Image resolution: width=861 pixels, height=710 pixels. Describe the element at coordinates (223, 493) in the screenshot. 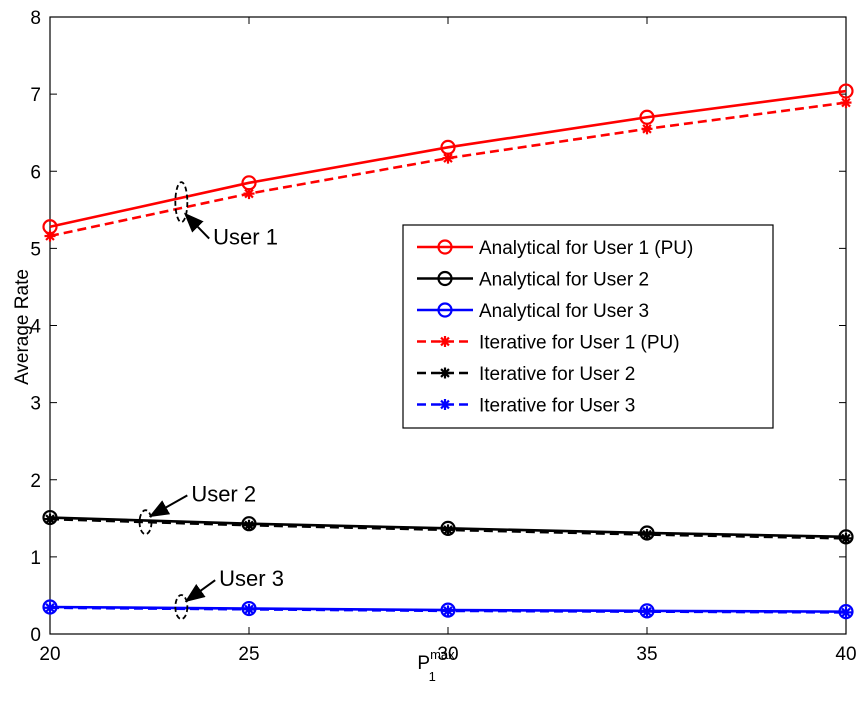

I see `annotation-label: User 2` at that location.